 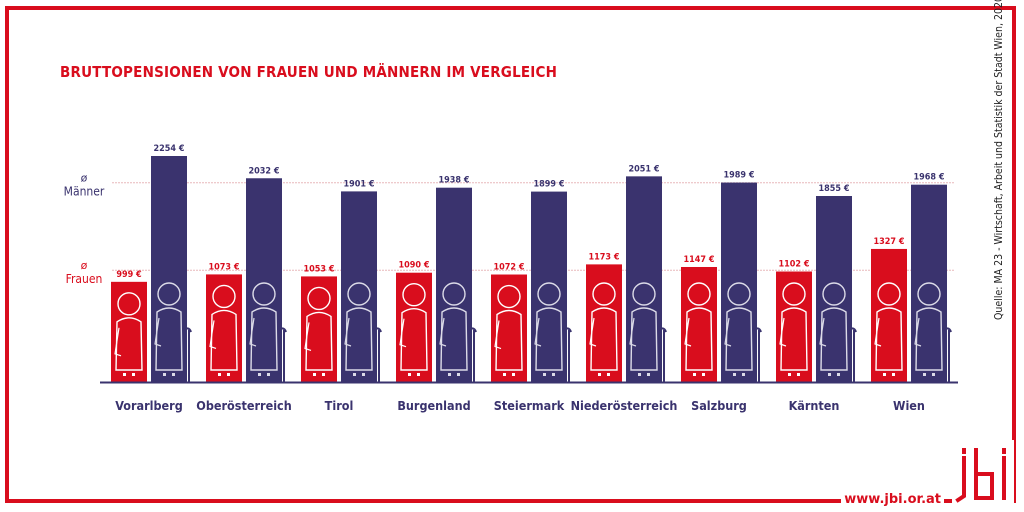 What do you see at coordinates (169, 149) in the screenshot?
I see `value-label-men: 2254 €` at bounding box center [169, 149].